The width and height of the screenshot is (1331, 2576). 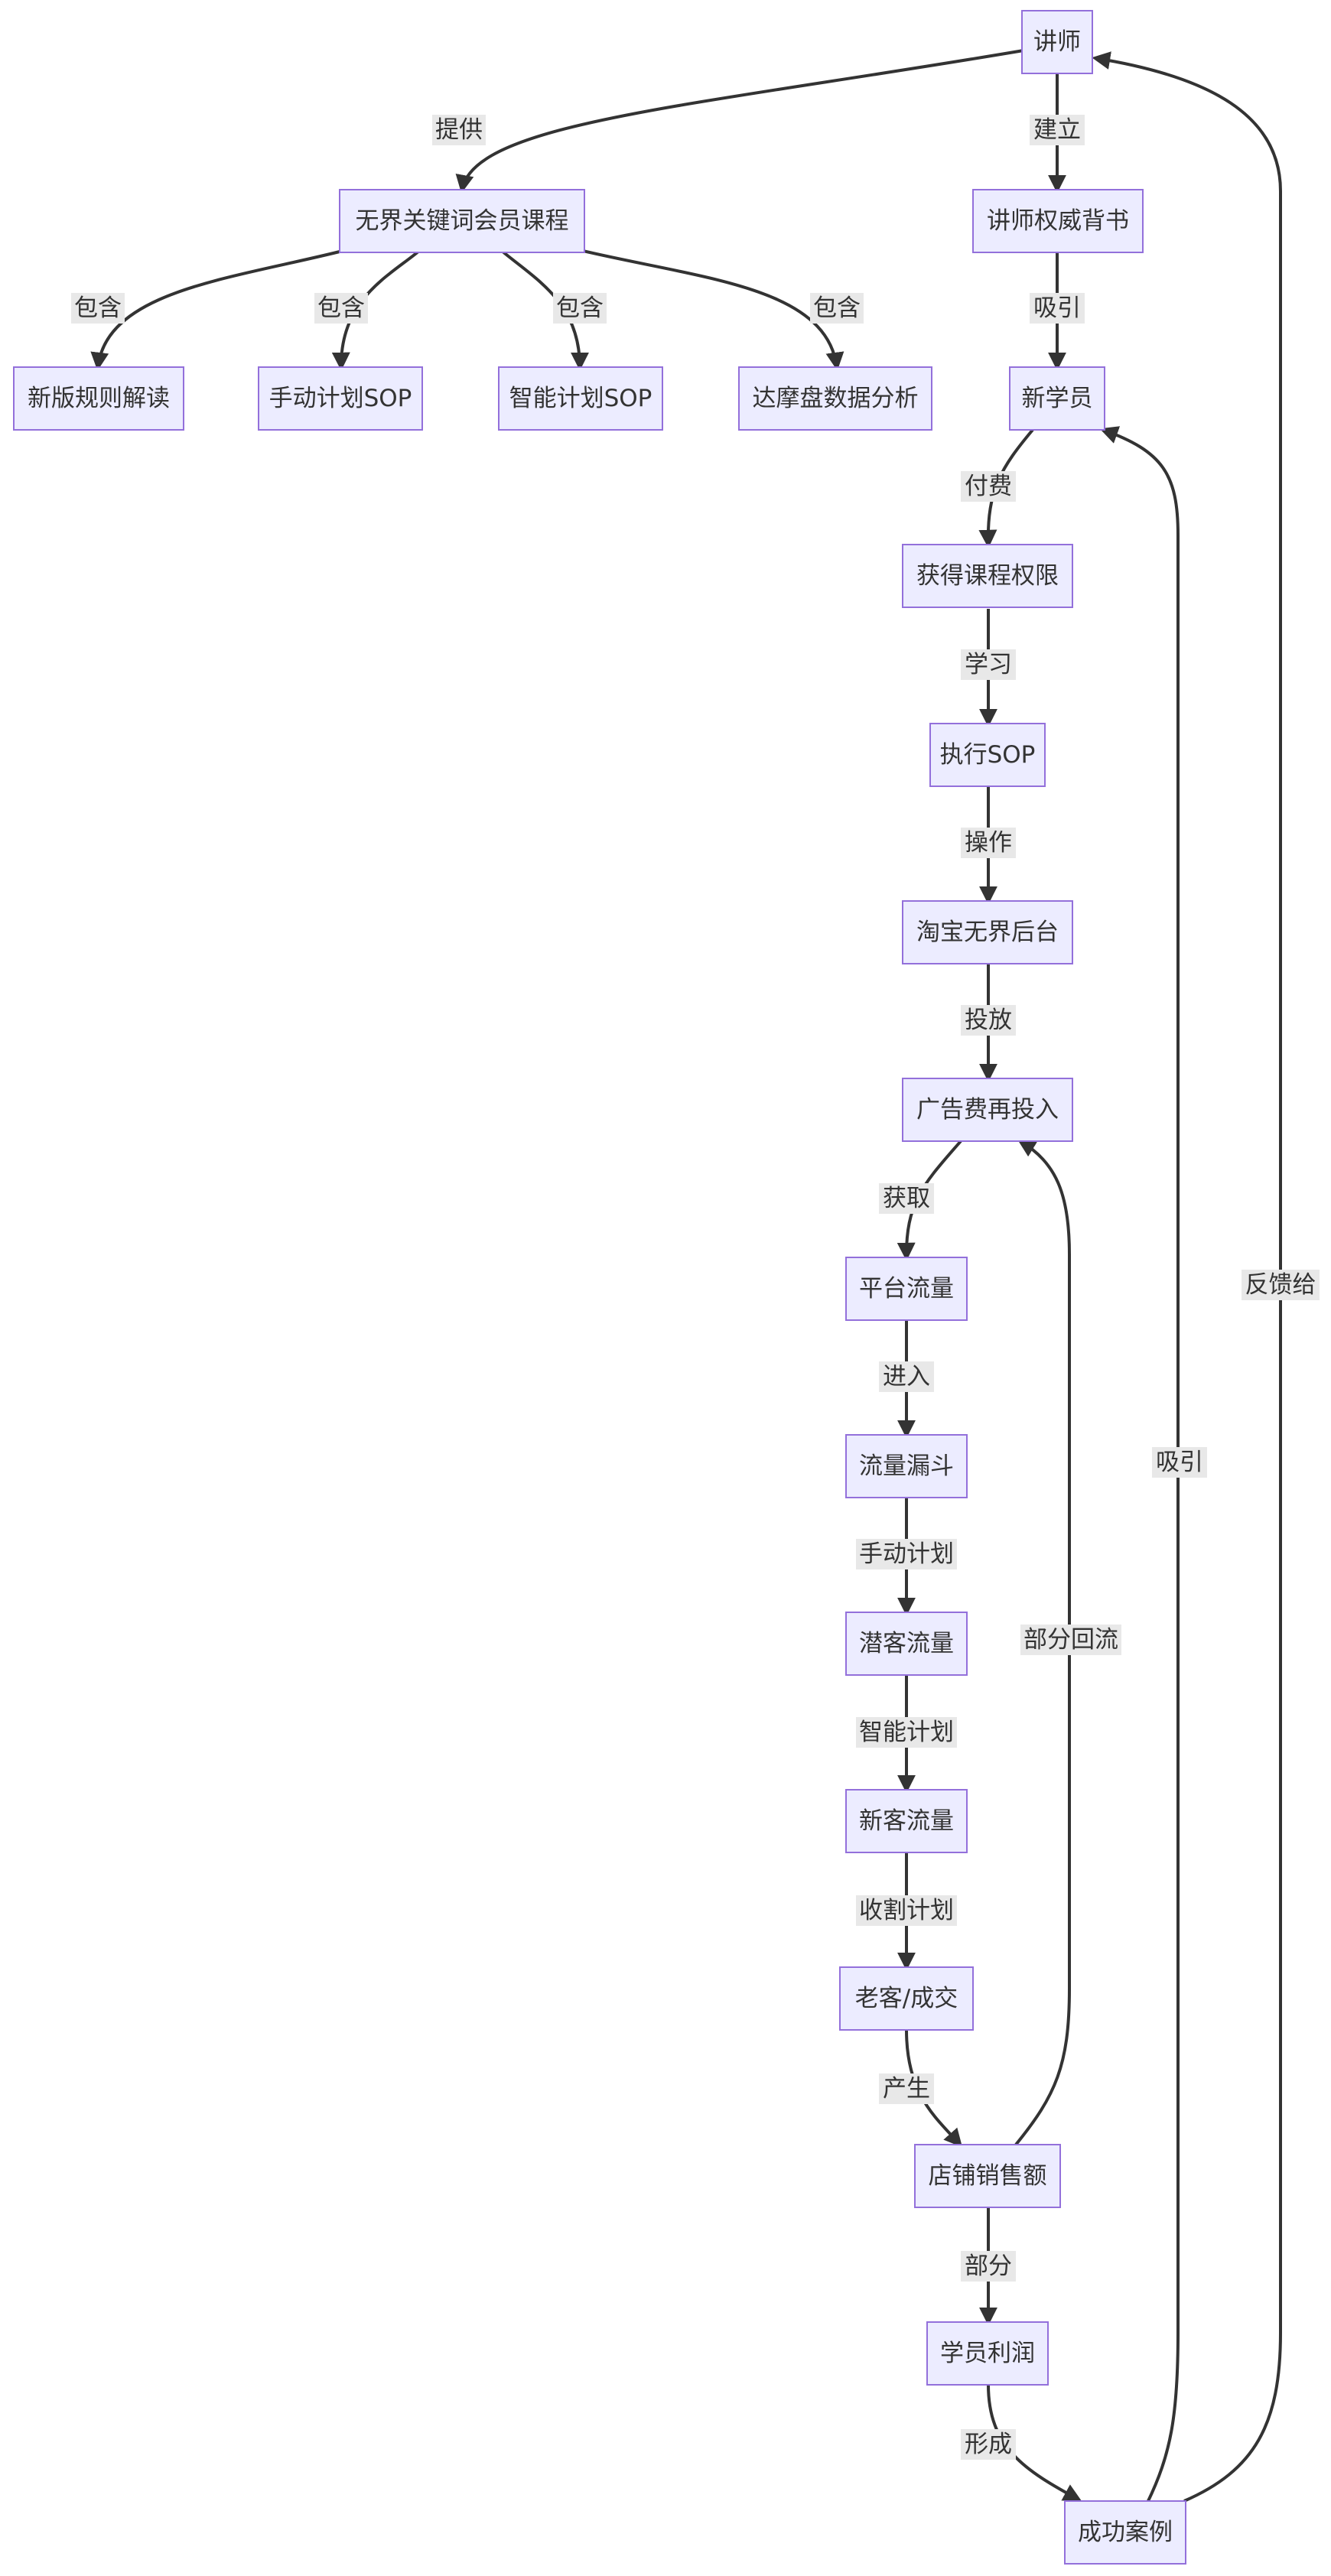 I want to click on edge-label-partial: 部分, so click(x=988, y=2266).